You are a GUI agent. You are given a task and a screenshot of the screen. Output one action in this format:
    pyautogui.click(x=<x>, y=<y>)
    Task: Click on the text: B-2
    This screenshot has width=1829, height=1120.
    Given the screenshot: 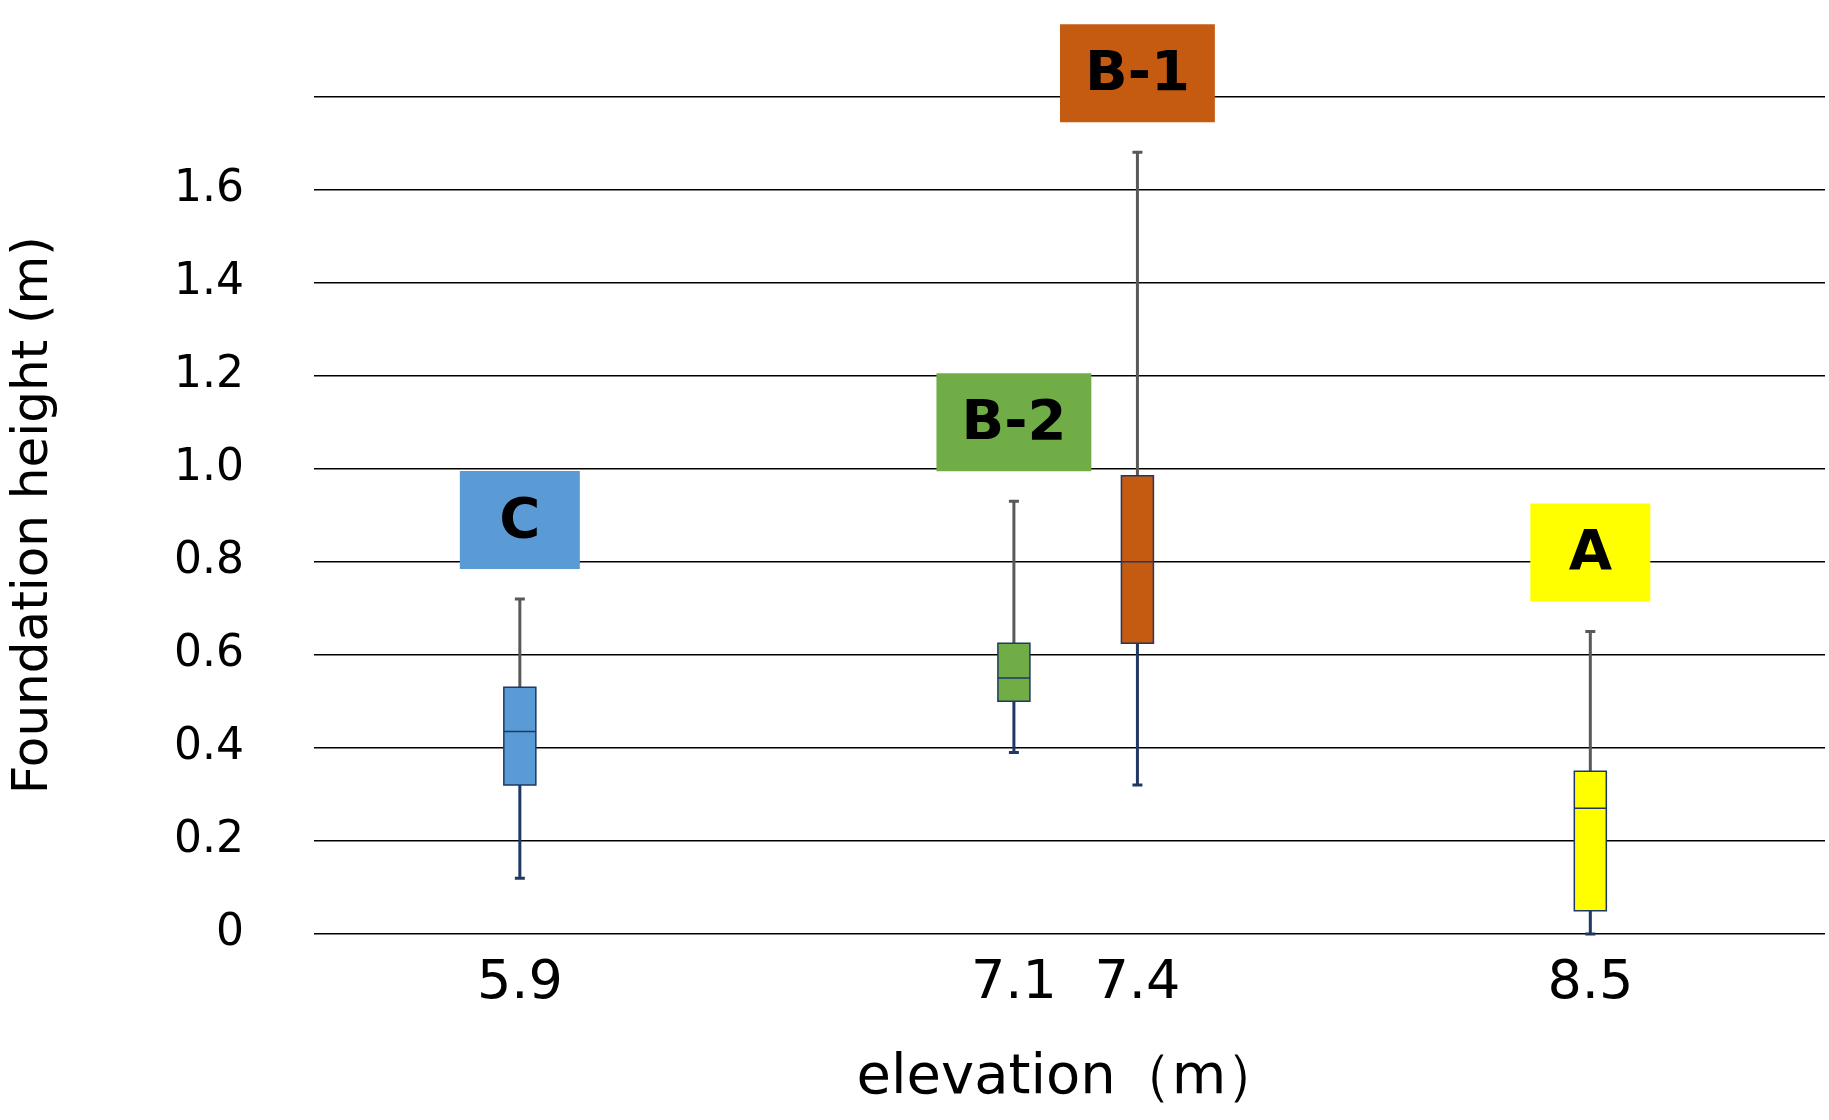 What is the action you would take?
    pyautogui.click(x=1014, y=419)
    